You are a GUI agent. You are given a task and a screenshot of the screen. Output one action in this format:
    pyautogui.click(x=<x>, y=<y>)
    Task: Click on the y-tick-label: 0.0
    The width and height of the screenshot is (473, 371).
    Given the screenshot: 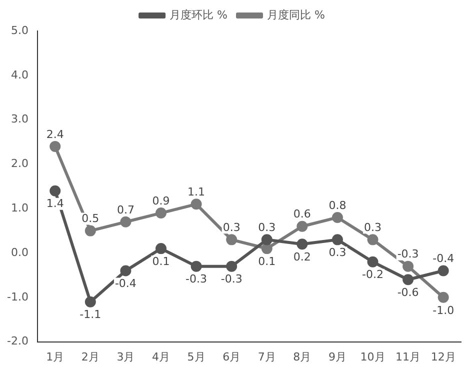 What is the action you would take?
    pyautogui.click(x=19, y=252)
    